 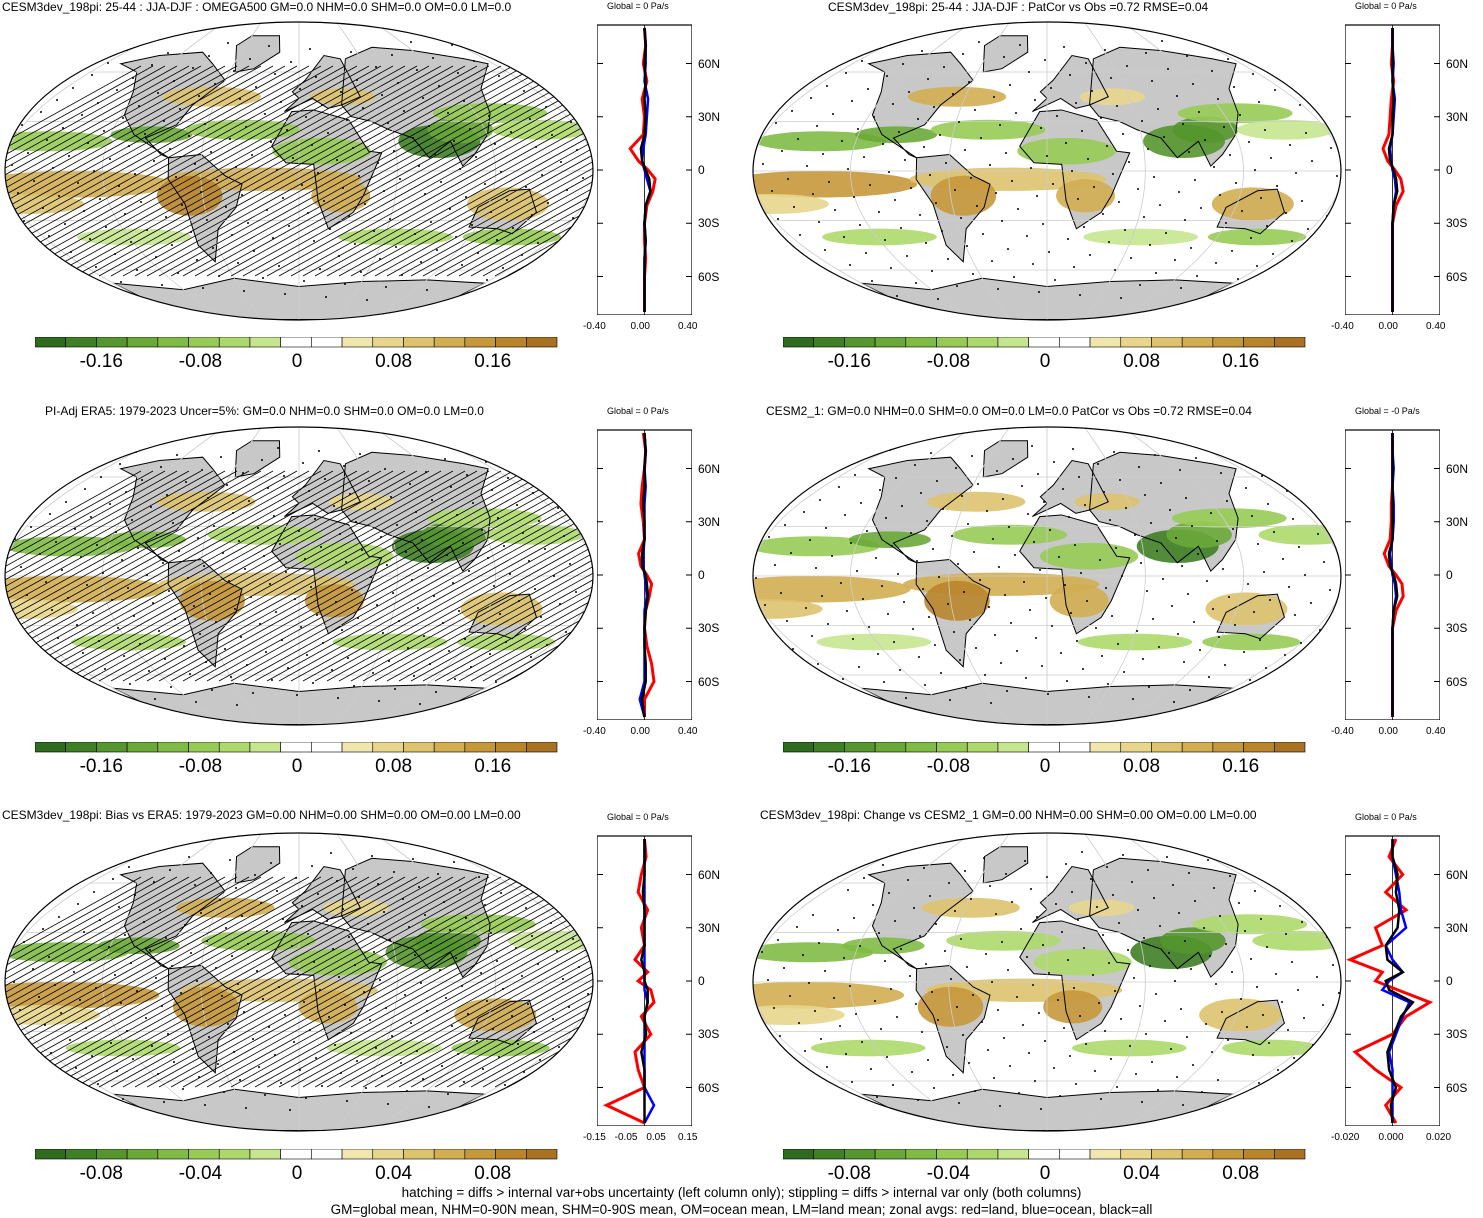 I want to click on zonal-mean-plot, so click(x=1392, y=169).